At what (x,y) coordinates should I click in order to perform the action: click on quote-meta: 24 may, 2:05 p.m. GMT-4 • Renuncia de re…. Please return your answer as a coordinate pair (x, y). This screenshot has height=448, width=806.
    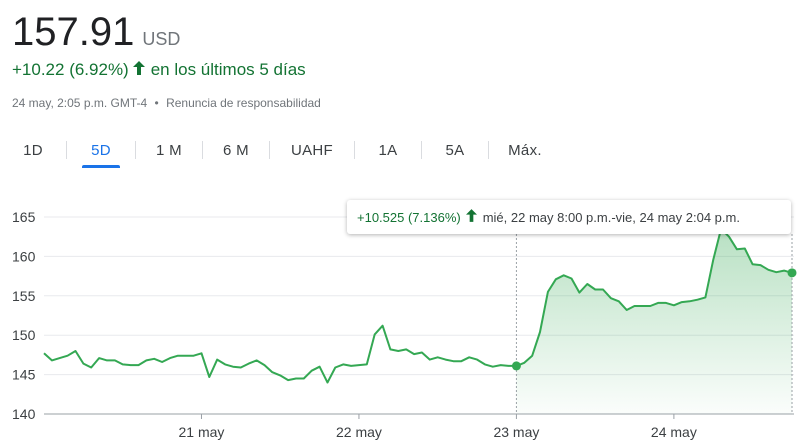
    Looking at the image, I should click on (166, 103).